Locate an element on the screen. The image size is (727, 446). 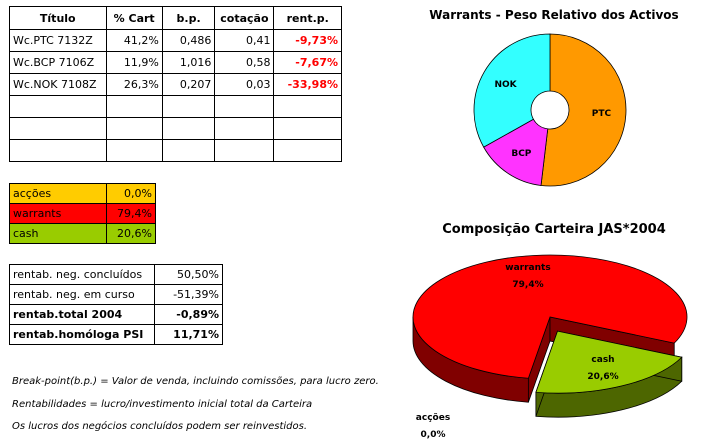
table-cell: 0,207 is located at coordinates (188, 84).